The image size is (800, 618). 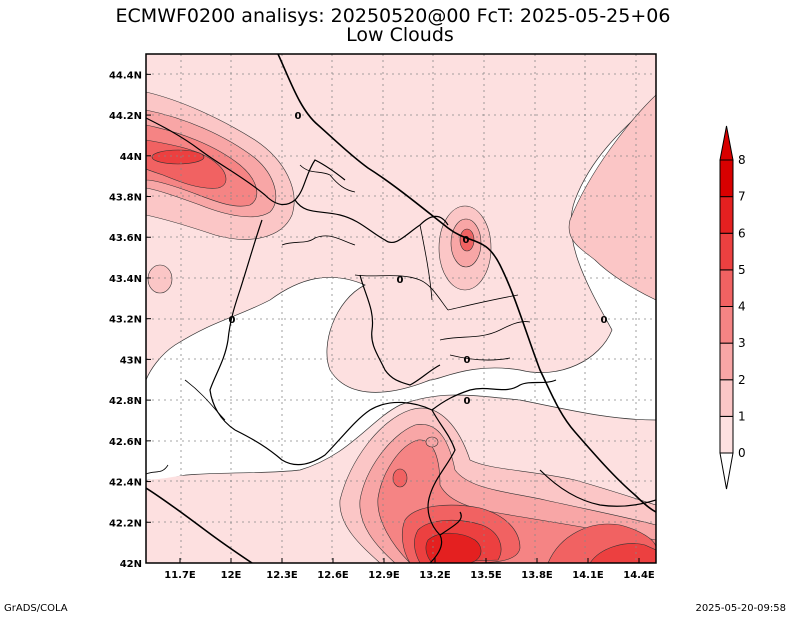 What do you see at coordinates (125, 198) in the screenshot?
I see `lat-tick-label: 43.8N` at bounding box center [125, 198].